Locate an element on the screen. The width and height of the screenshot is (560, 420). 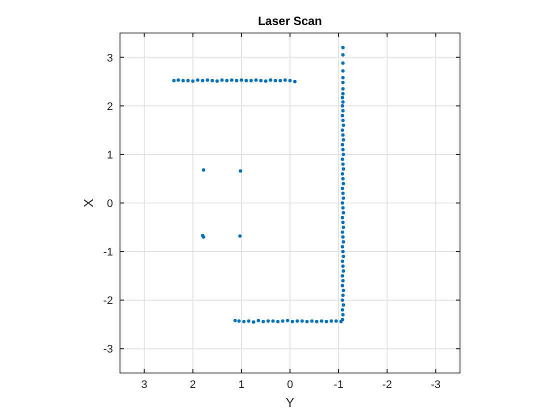
x-tick-label: 2 is located at coordinates (193, 385).